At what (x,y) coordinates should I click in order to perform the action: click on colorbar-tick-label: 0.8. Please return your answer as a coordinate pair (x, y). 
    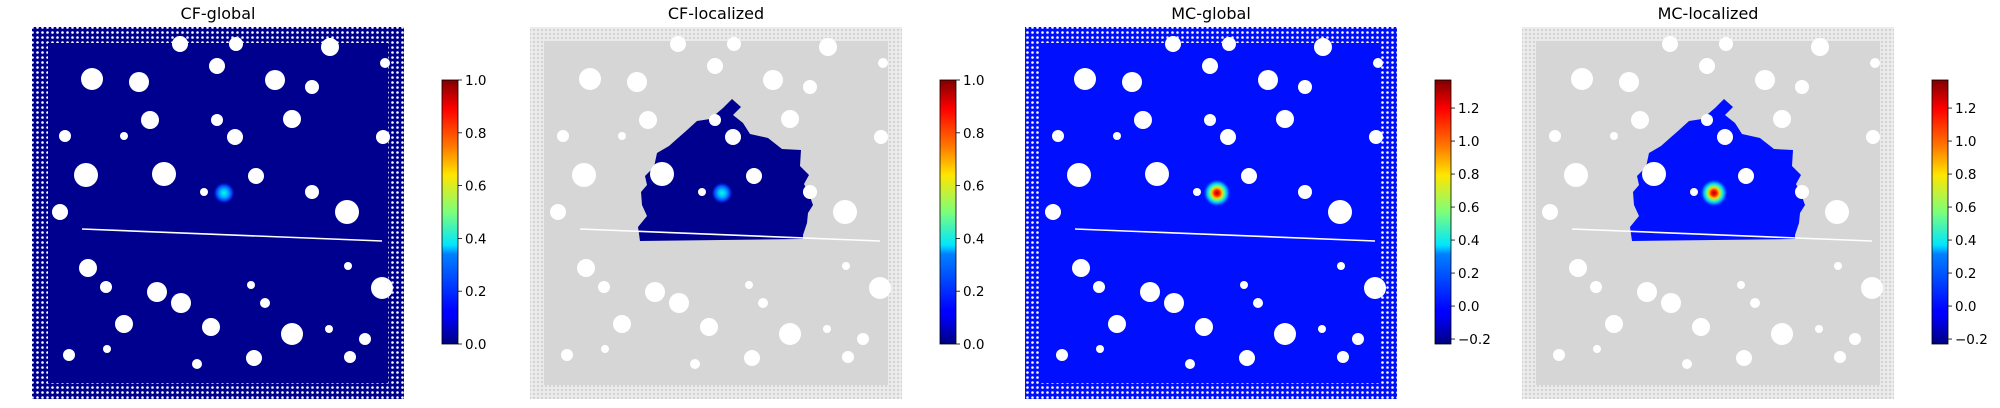
    Looking at the image, I should click on (973, 134).